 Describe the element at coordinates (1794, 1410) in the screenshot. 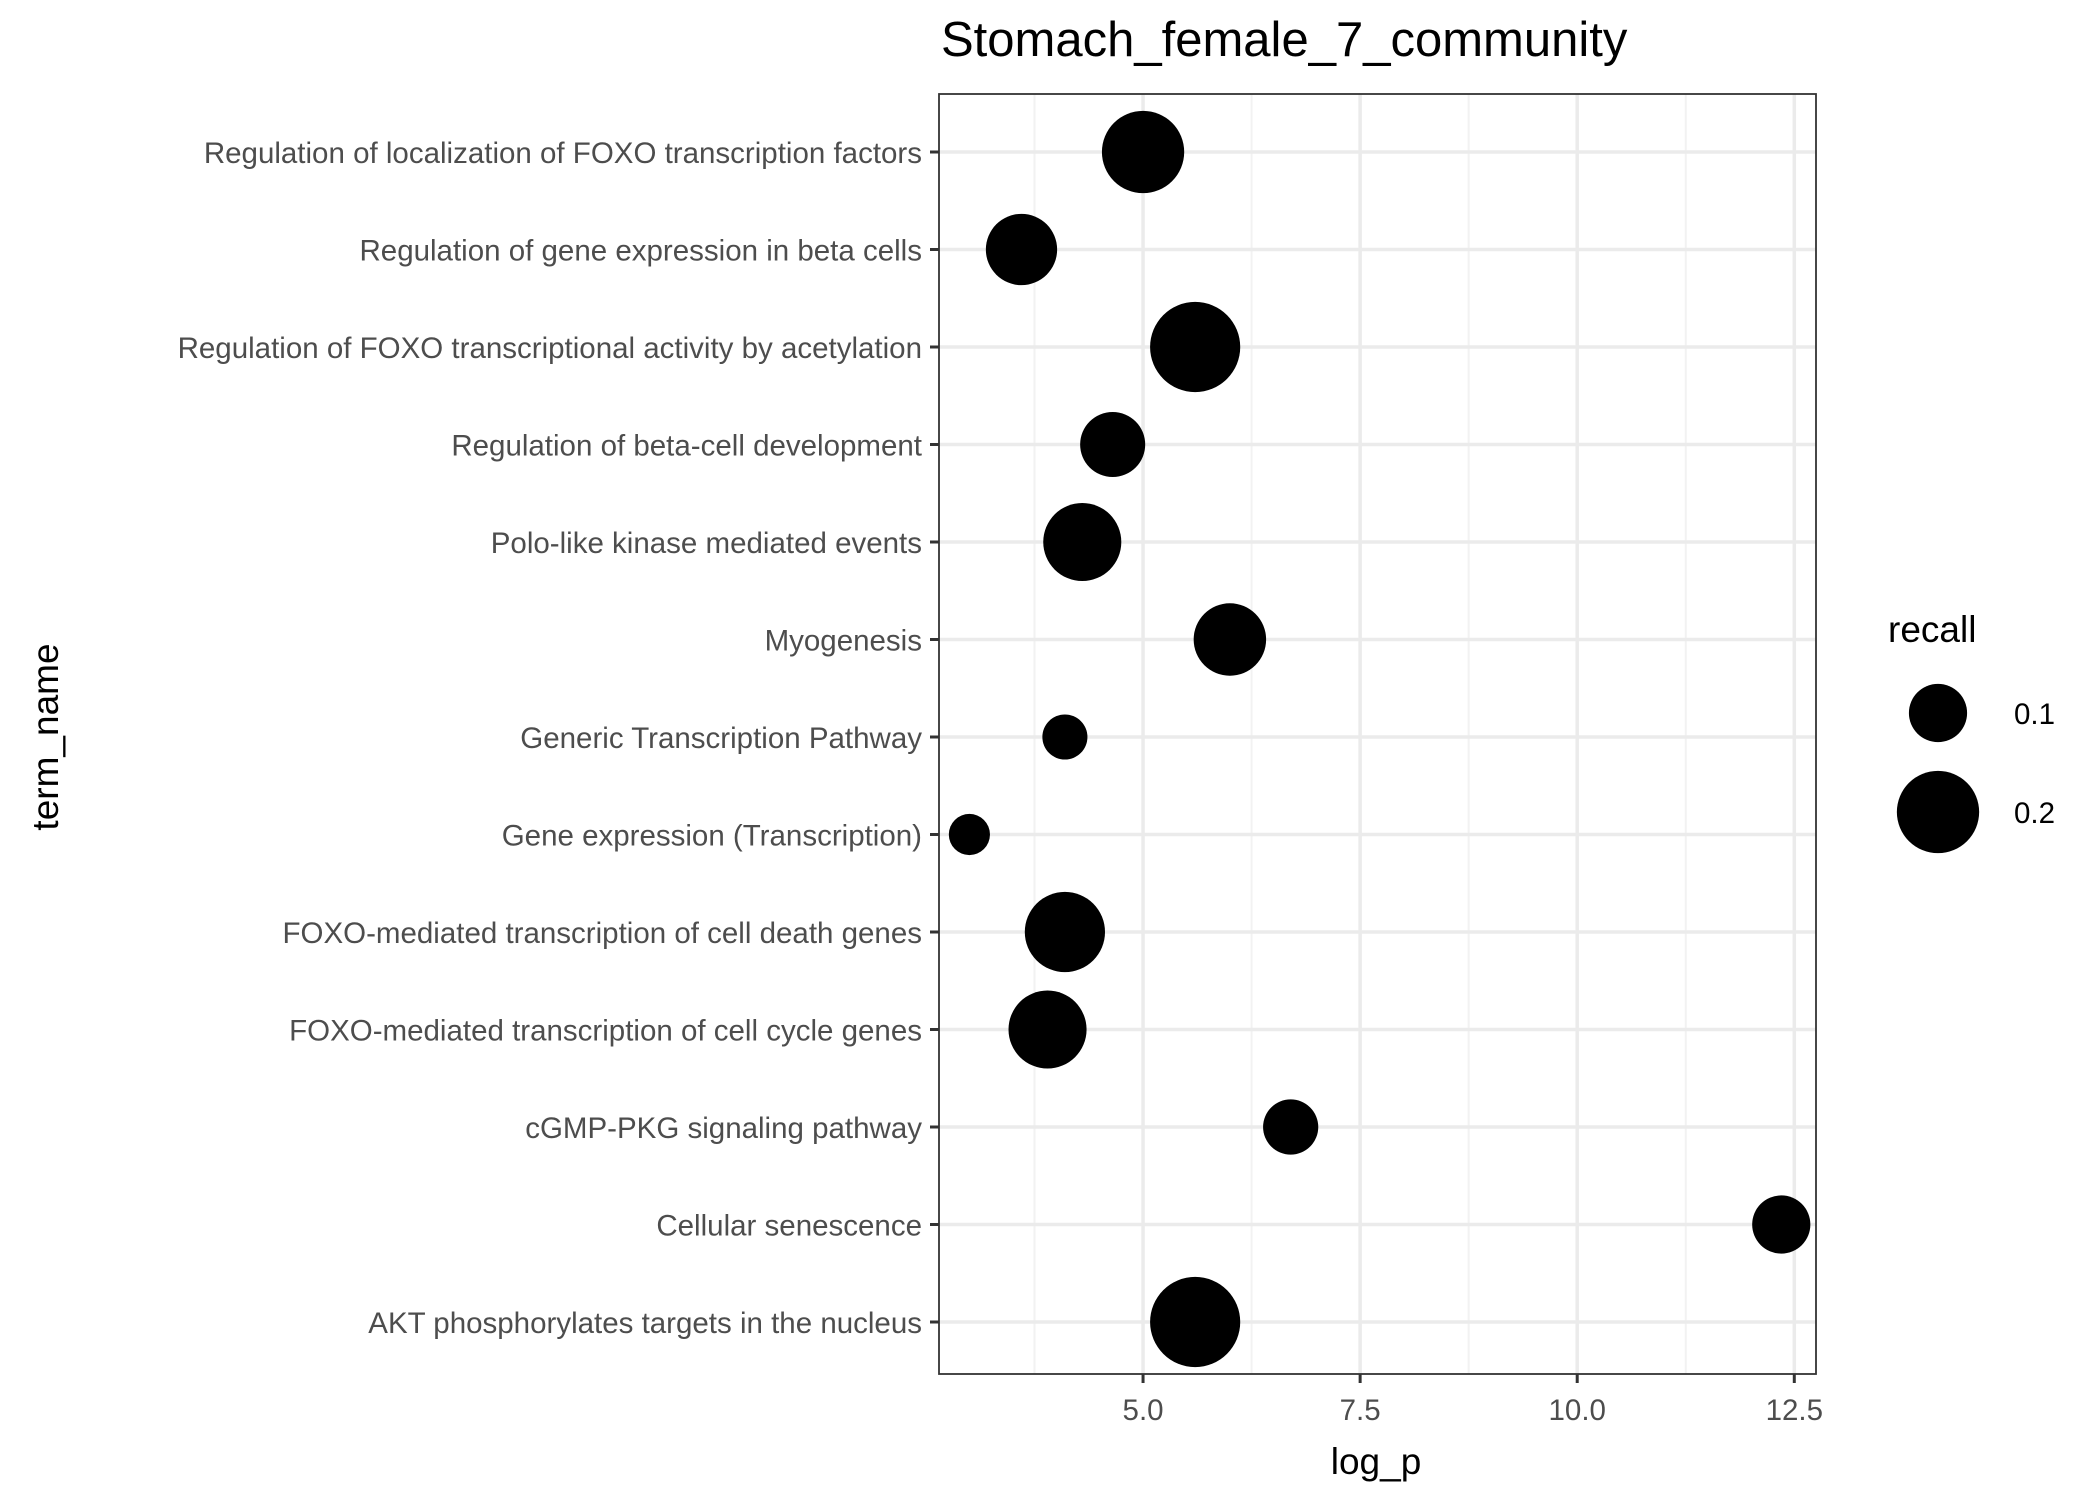

I see `x-tick-label: 12.5` at that location.